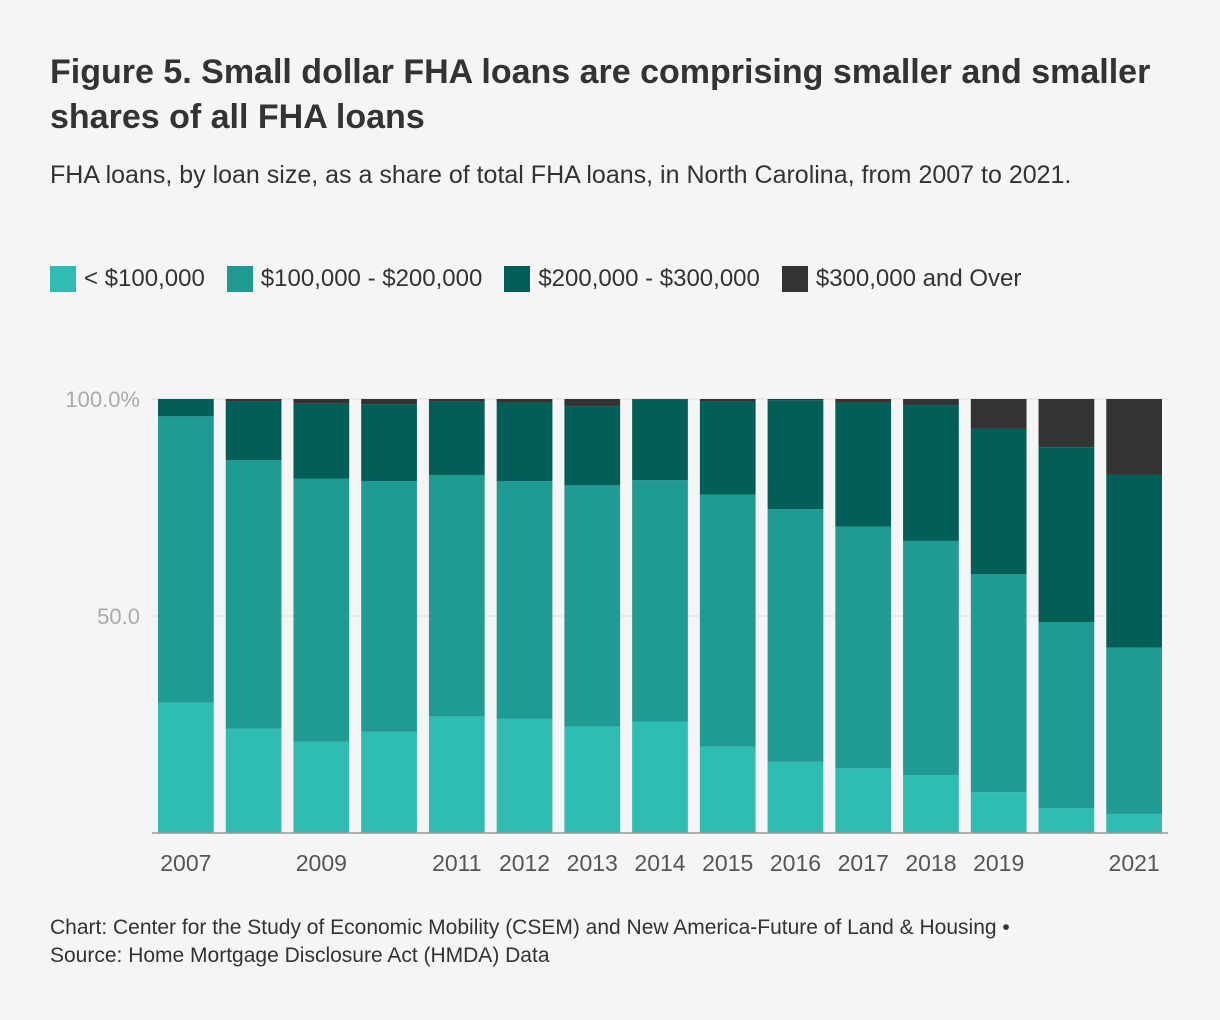 The height and width of the screenshot is (1020, 1220). I want to click on legend-swatch-200k-300k, so click(517, 279).